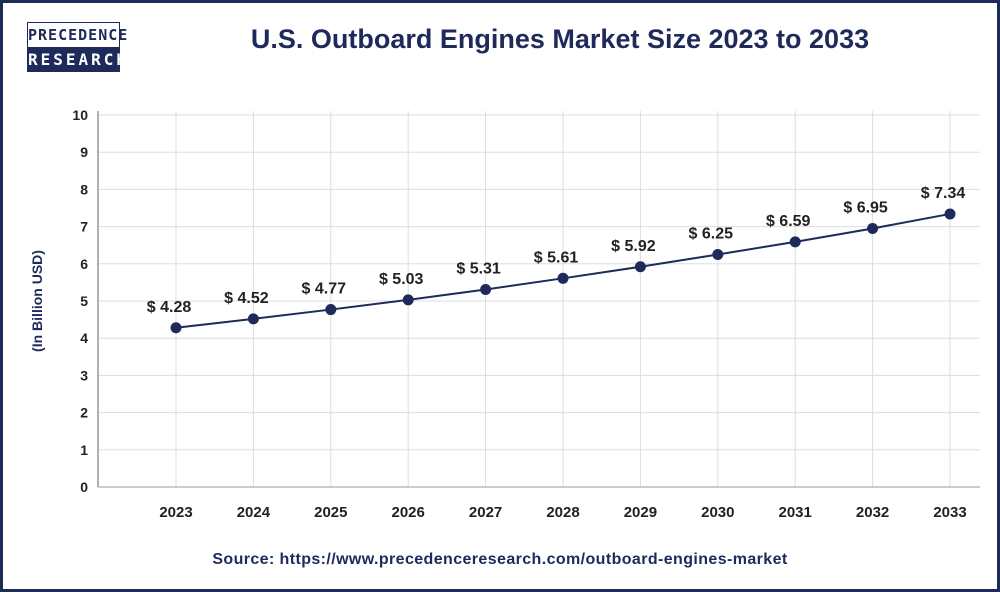  I want to click on data-label: $ 4.77, so click(324, 289).